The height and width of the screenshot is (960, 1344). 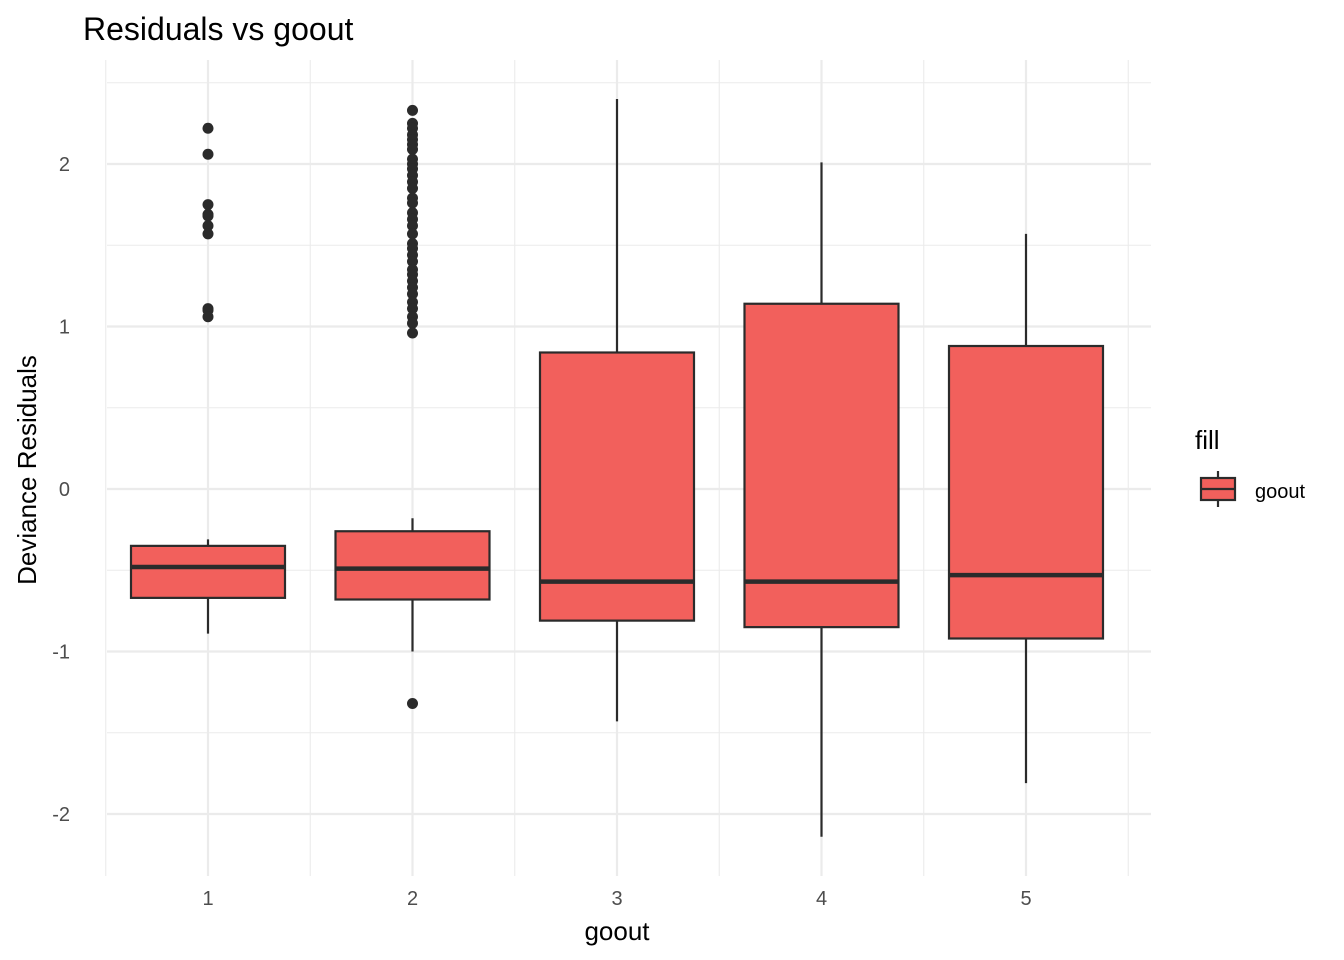 What do you see at coordinates (1207, 440) in the screenshot?
I see `legend-title: fill` at bounding box center [1207, 440].